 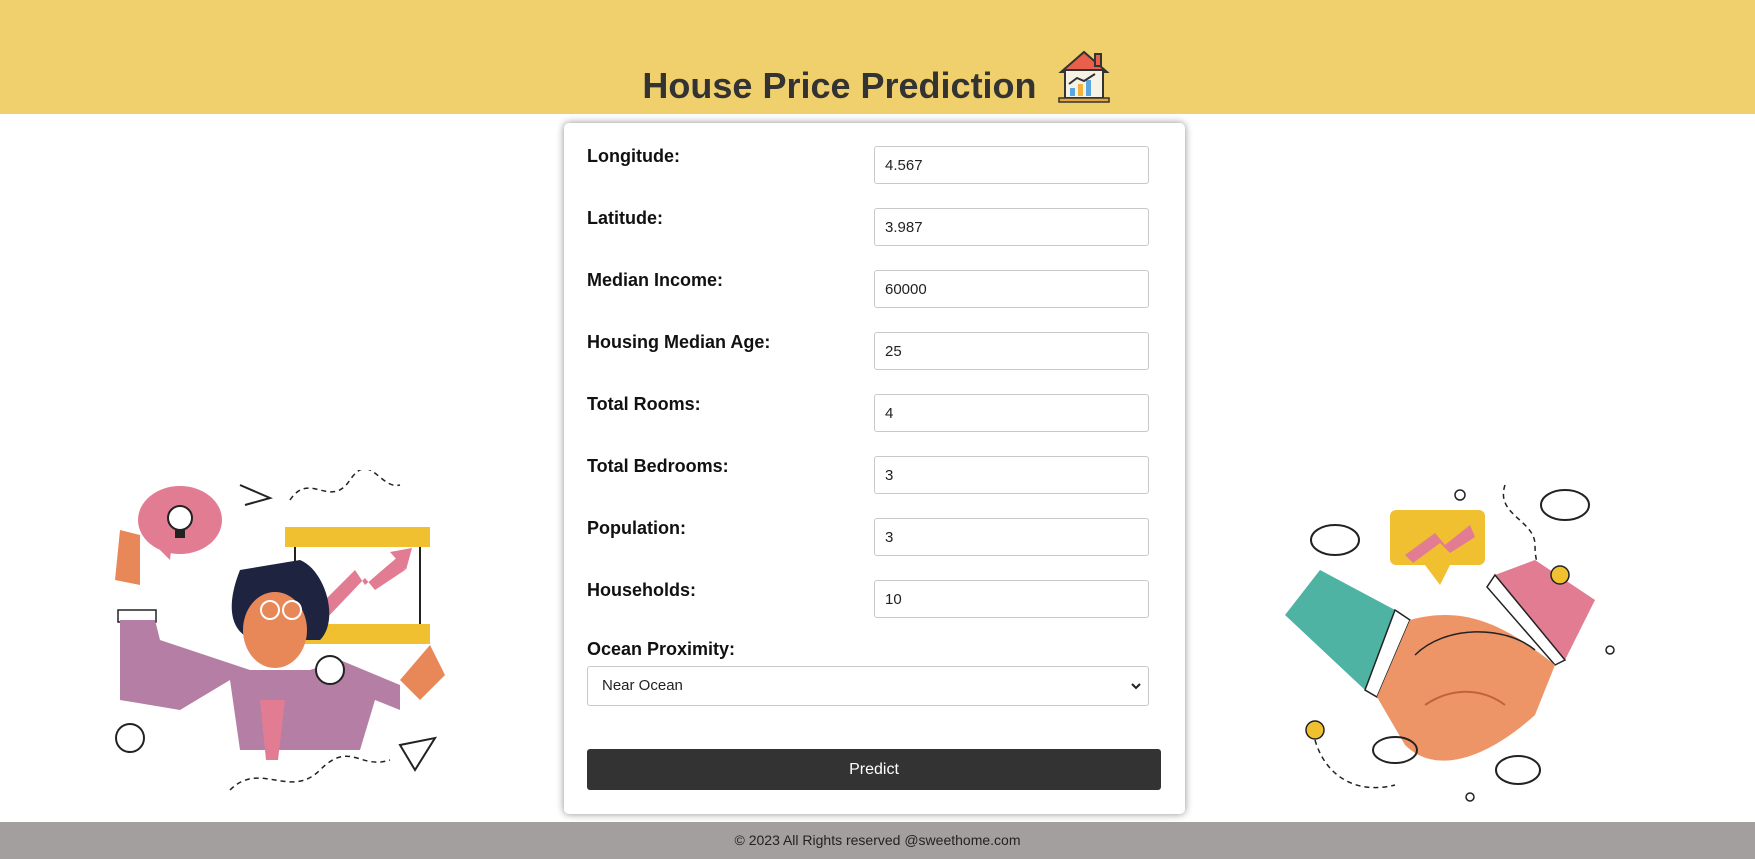 What do you see at coordinates (1011, 165) in the screenshot?
I see `longitude-input` at bounding box center [1011, 165].